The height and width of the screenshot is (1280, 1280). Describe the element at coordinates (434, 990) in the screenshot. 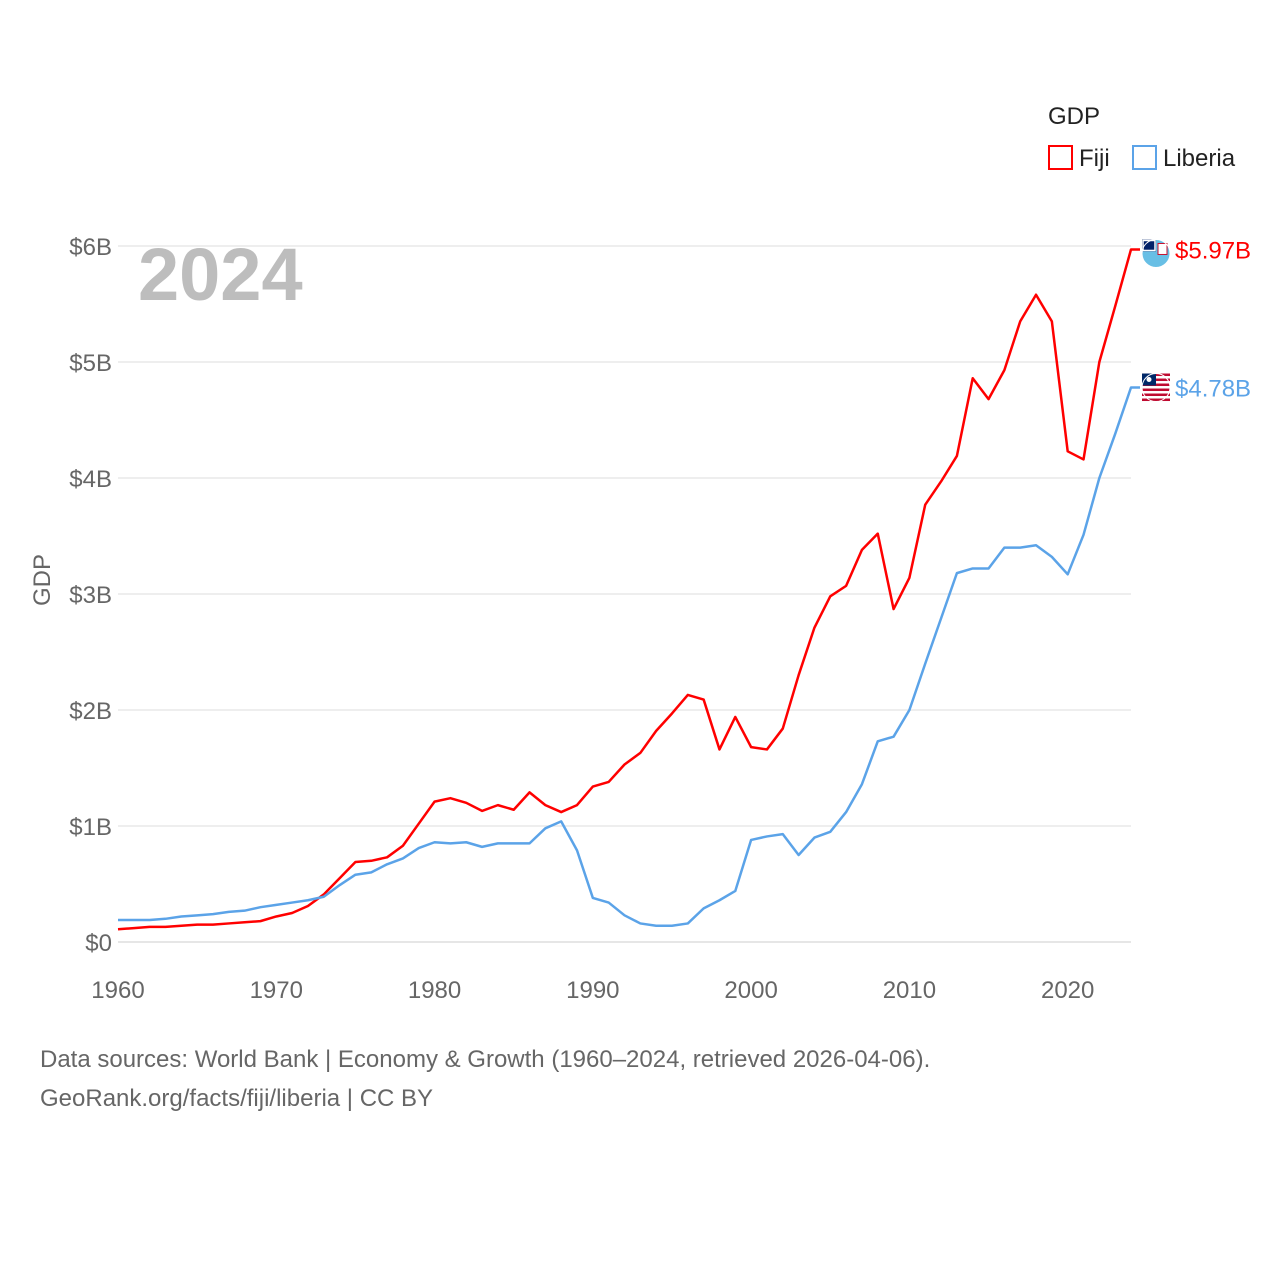

I see `x-tick-label: 1980` at that location.